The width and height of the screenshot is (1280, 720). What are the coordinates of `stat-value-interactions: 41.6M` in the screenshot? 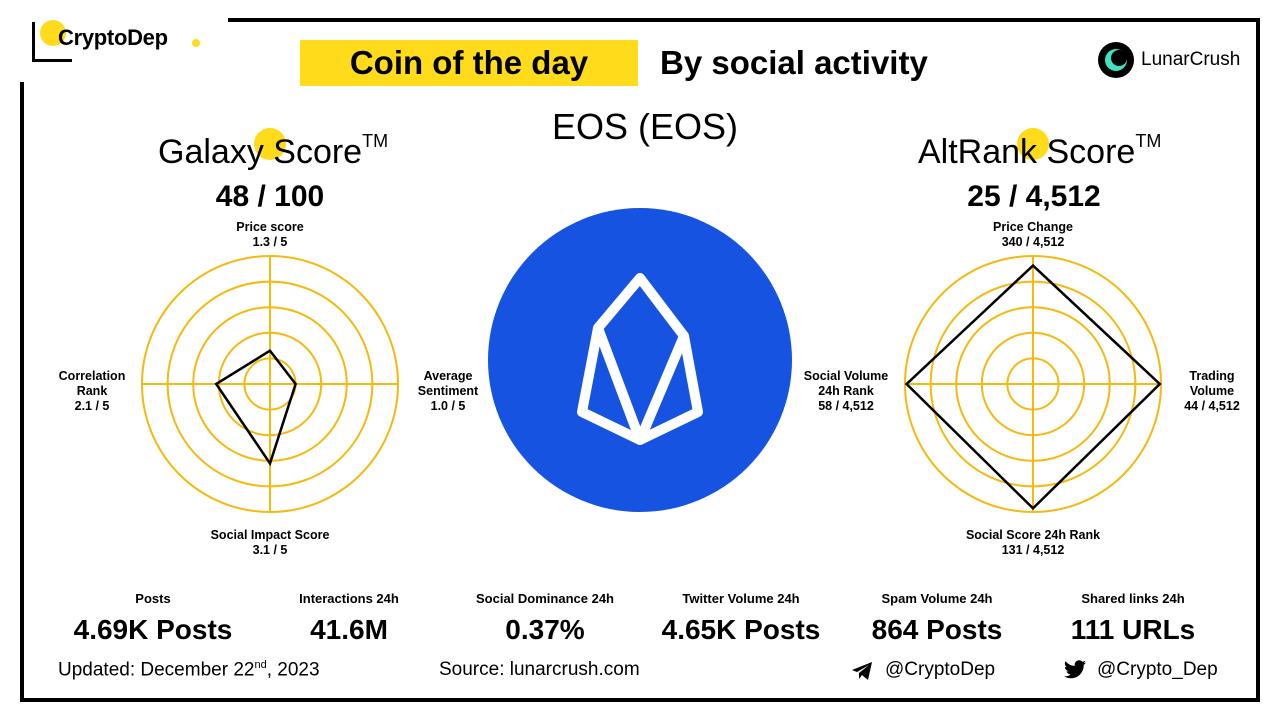 It's located at (349, 629).